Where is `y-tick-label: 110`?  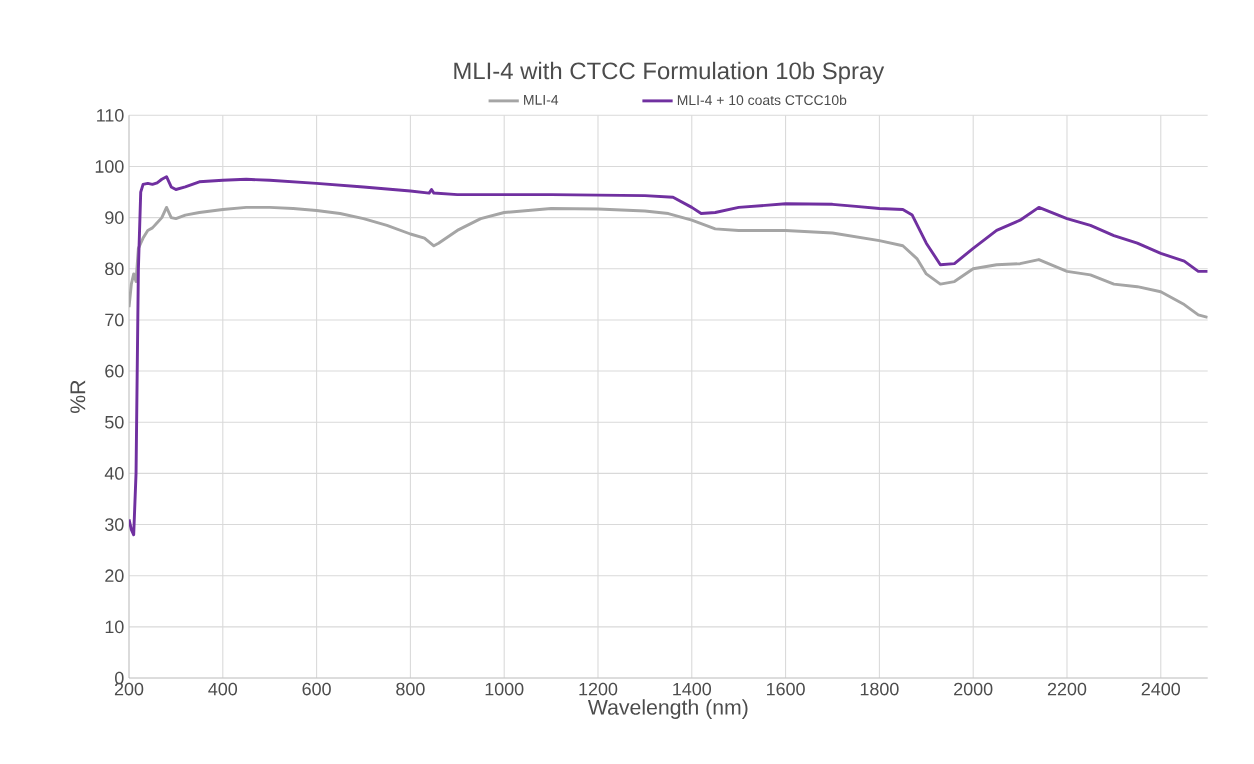
y-tick-label: 110 is located at coordinates (110, 115).